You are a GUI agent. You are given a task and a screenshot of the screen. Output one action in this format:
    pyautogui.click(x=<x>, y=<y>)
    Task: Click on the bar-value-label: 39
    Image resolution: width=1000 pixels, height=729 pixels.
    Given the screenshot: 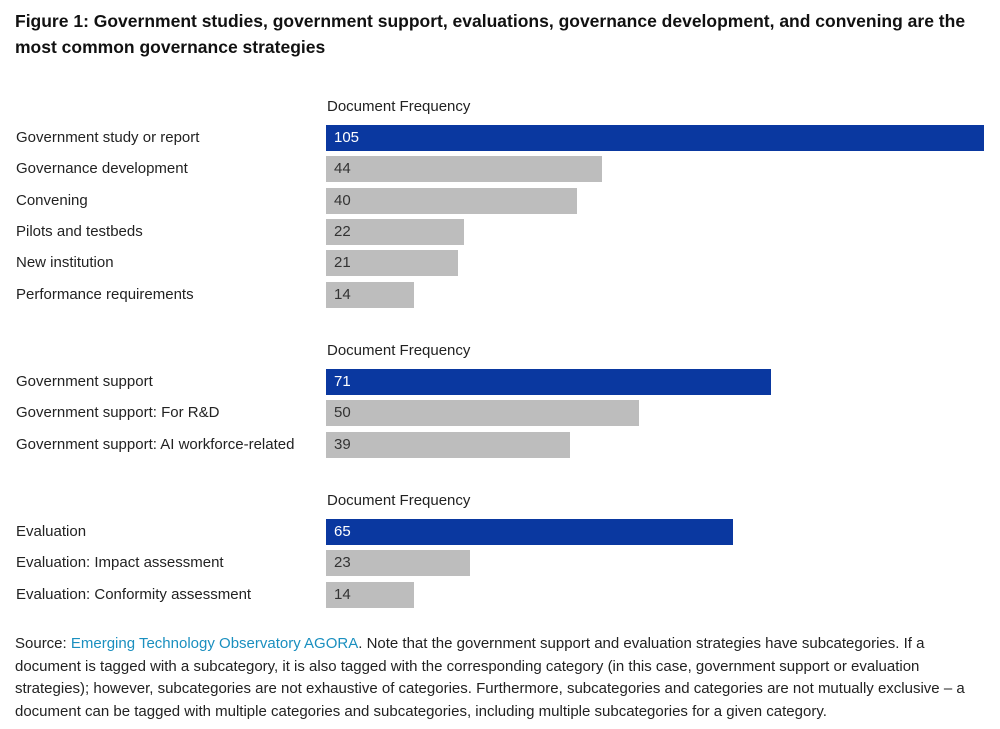 What is the action you would take?
    pyautogui.click(x=342, y=444)
    